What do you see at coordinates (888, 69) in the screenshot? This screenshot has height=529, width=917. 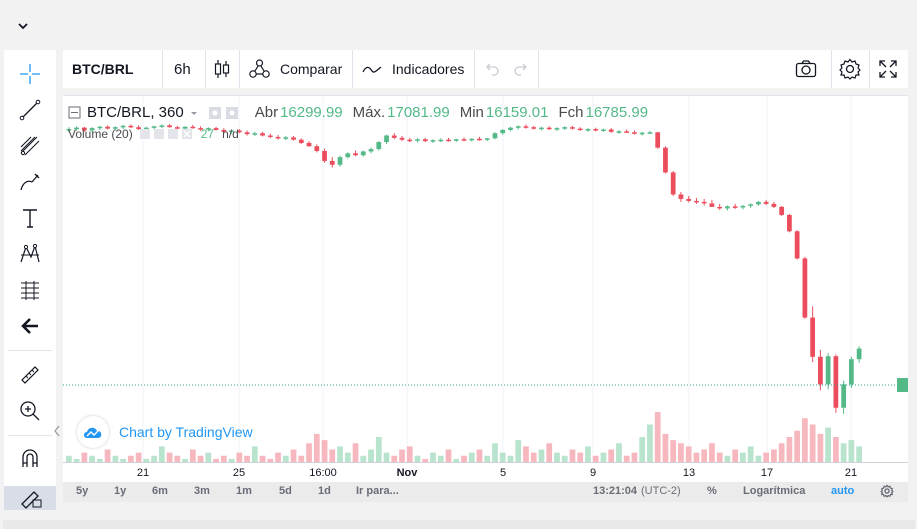 I see `fullscreen-button` at bounding box center [888, 69].